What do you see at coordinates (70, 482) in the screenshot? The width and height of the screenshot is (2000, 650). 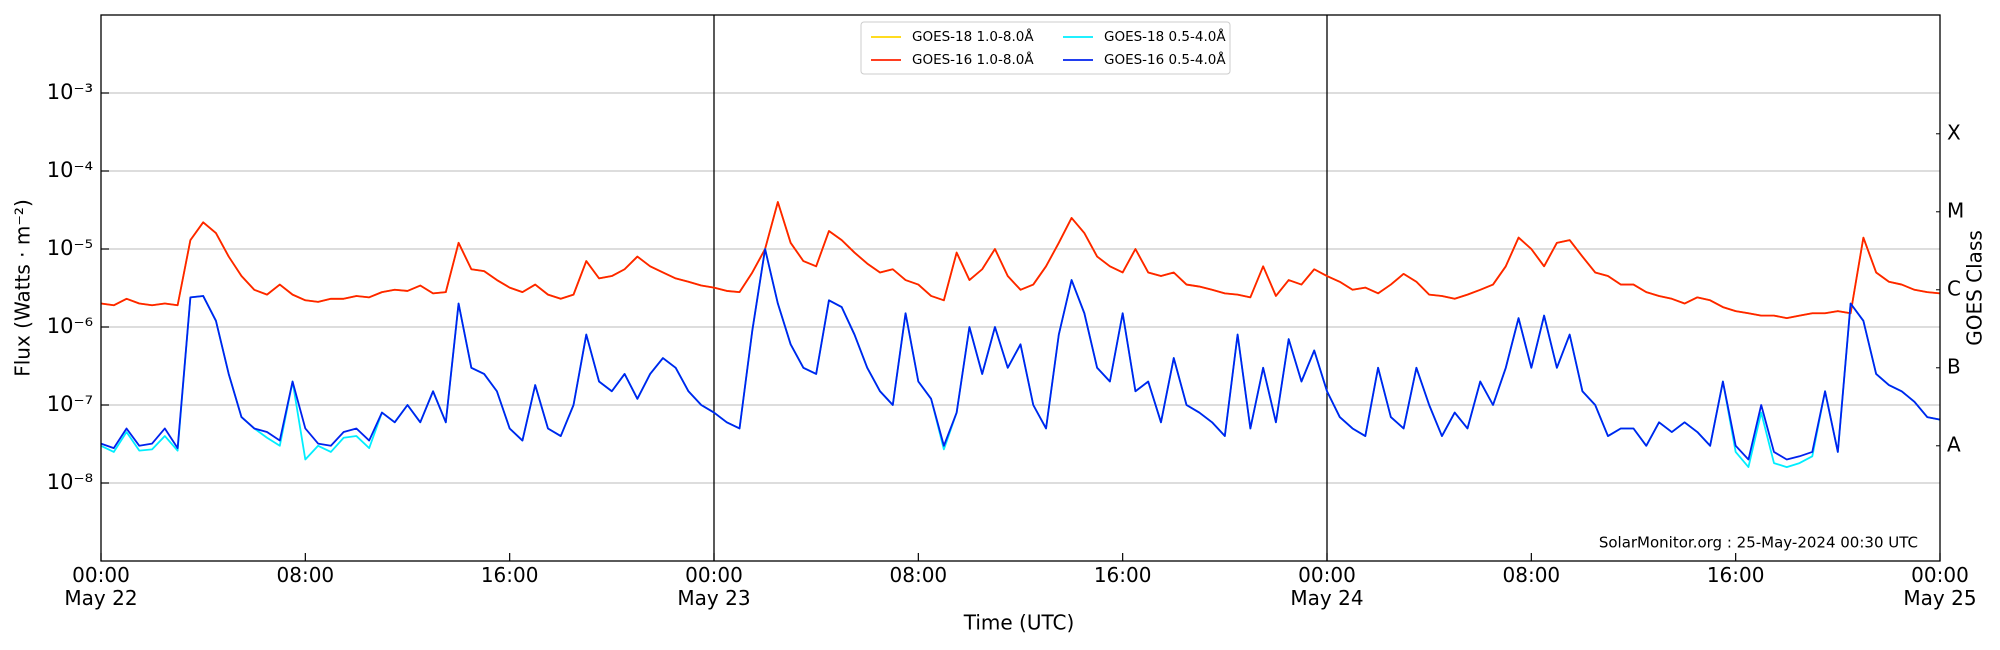 I see `y-tick-label: 10⁻⁸` at bounding box center [70, 482].